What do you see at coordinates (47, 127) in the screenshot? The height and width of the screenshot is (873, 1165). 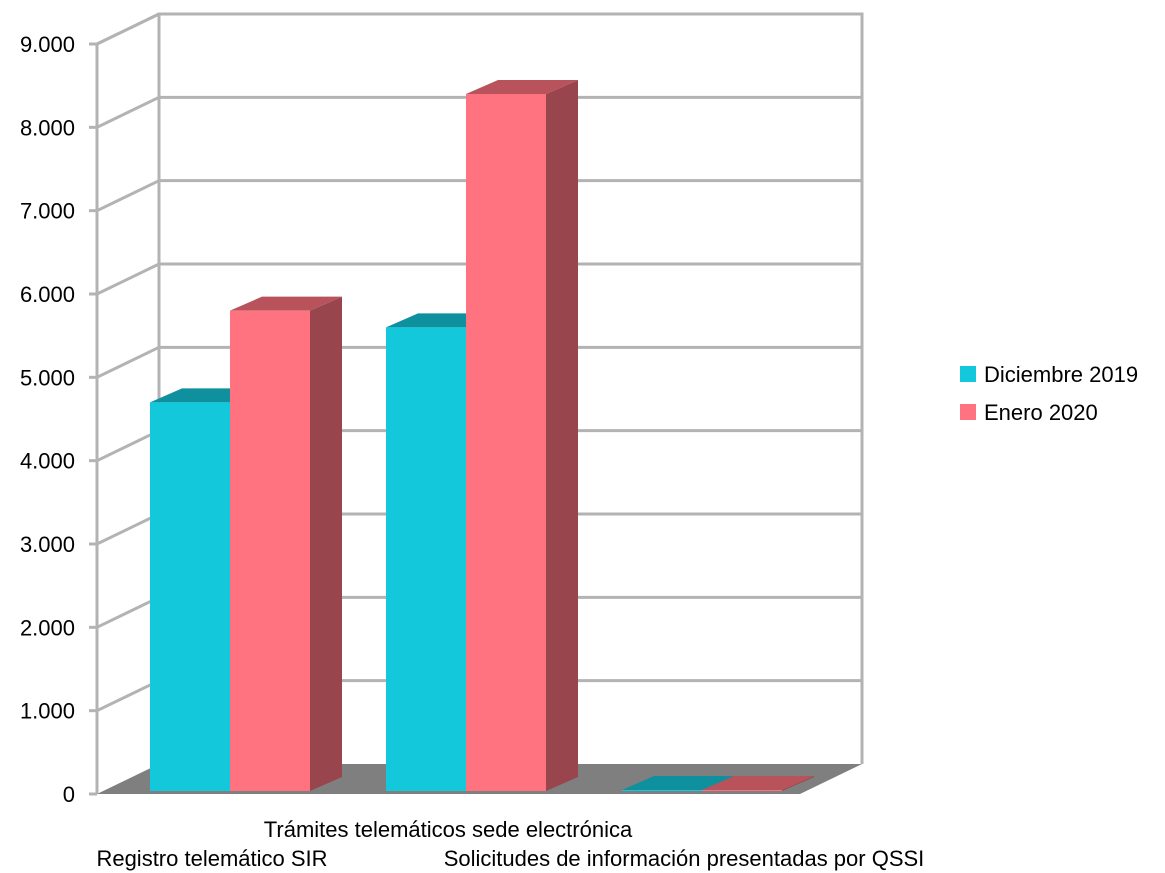 I see `y-tick-label: 8.000` at bounding box center [47, 127].